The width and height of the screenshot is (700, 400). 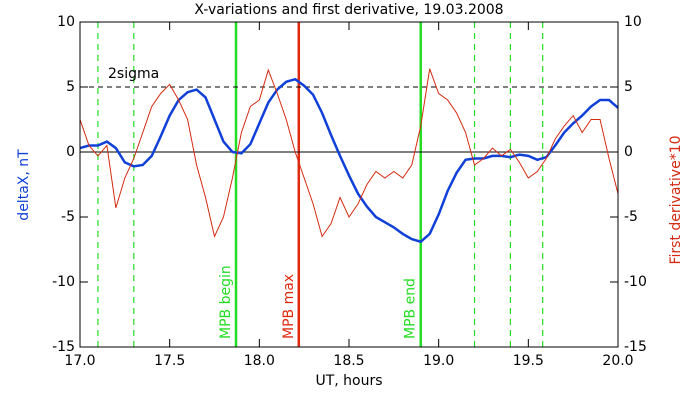 I want to click on y2-tick-label: 10, so click(x=633, y=22).